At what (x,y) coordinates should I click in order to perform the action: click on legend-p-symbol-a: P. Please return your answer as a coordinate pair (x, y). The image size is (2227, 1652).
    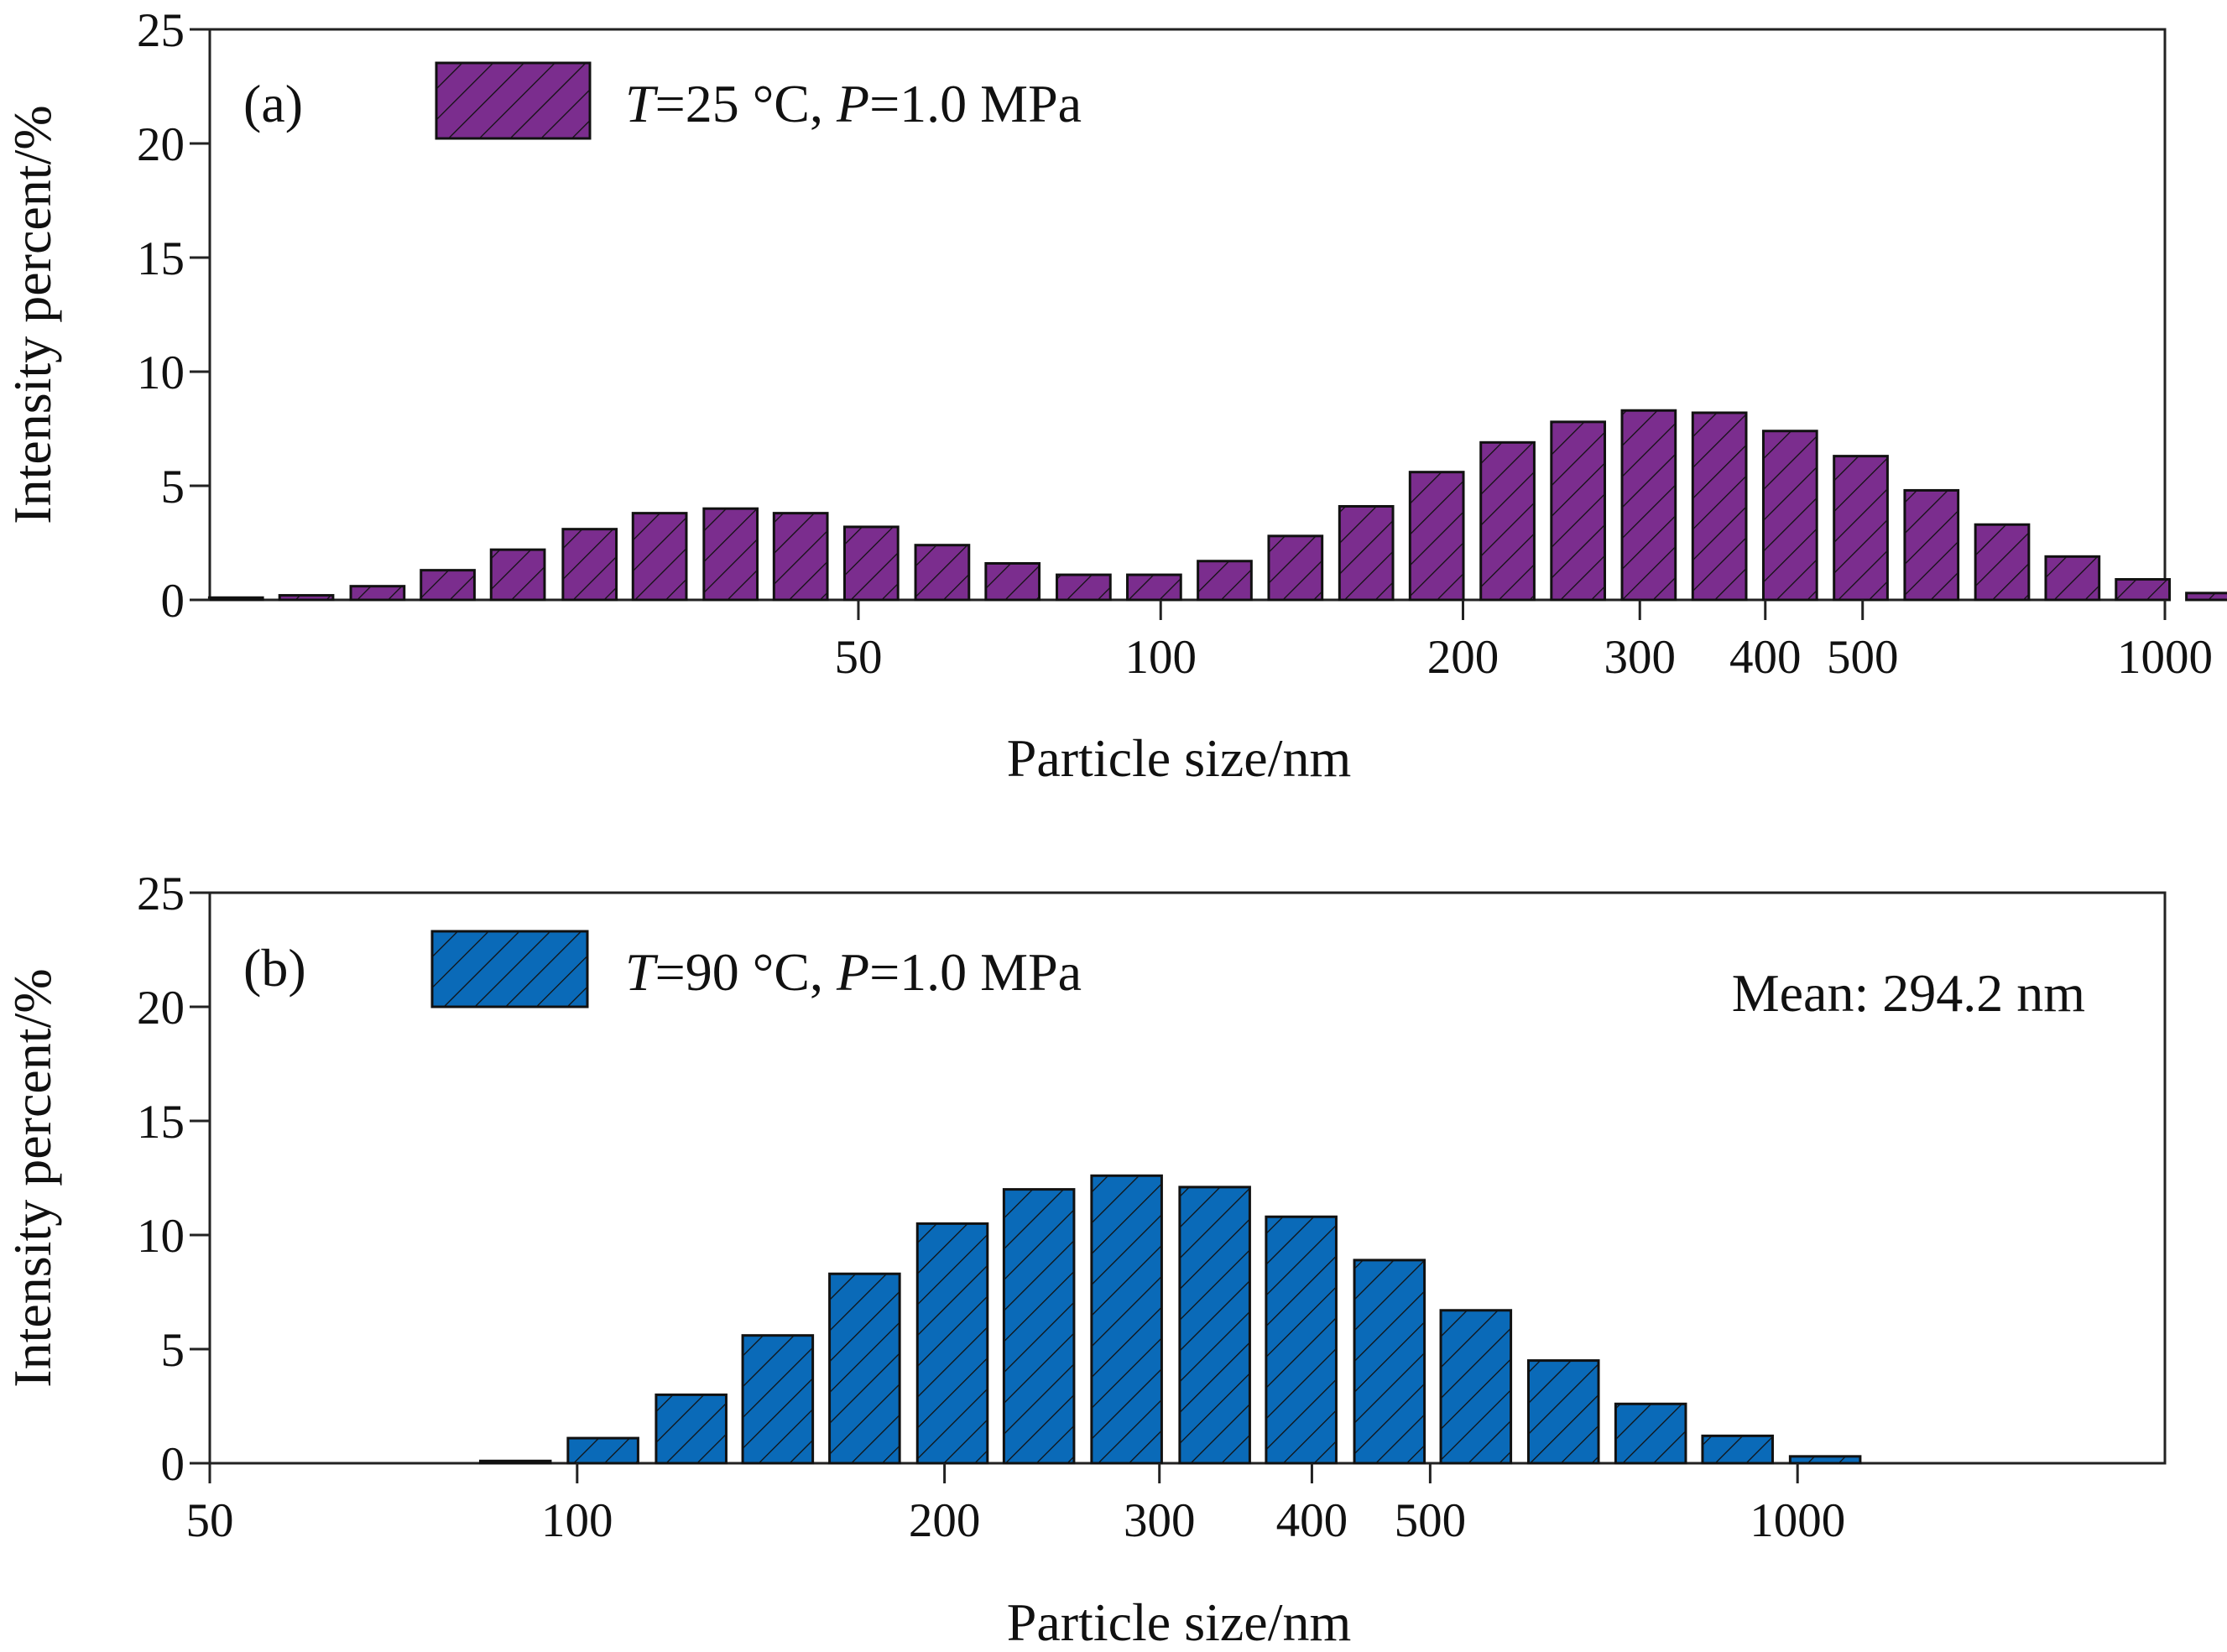
    Looking at the image, I should click on (852, 104).